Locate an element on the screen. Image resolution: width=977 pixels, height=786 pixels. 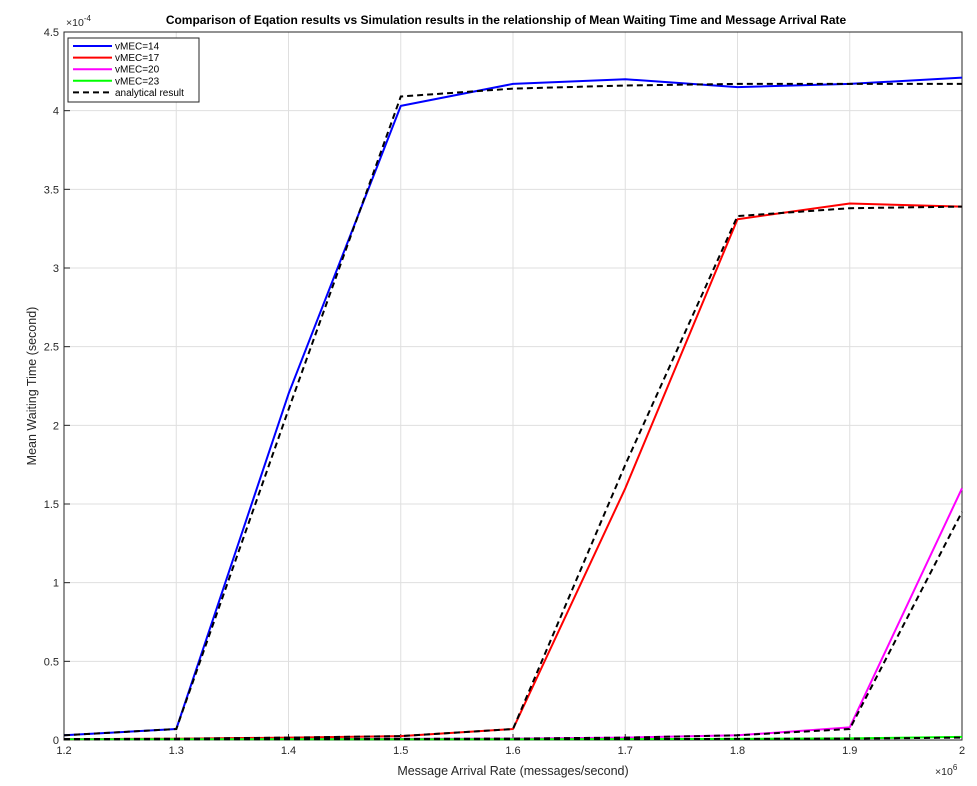
y-tick-label: 4 is located at coordinates (56, 112).